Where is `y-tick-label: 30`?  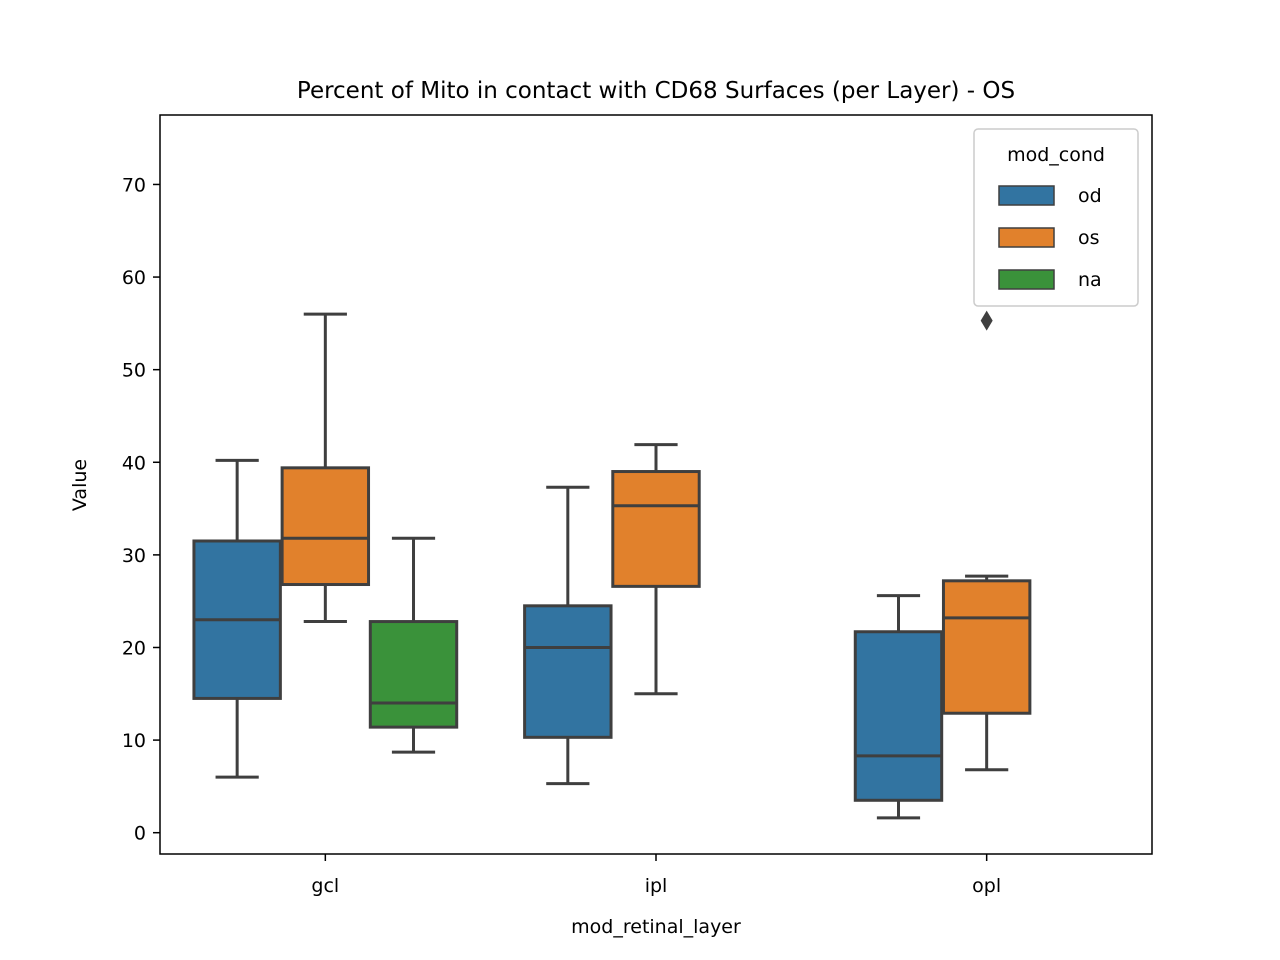 y-tick-label: 30 is located at coordinates (134, 556).